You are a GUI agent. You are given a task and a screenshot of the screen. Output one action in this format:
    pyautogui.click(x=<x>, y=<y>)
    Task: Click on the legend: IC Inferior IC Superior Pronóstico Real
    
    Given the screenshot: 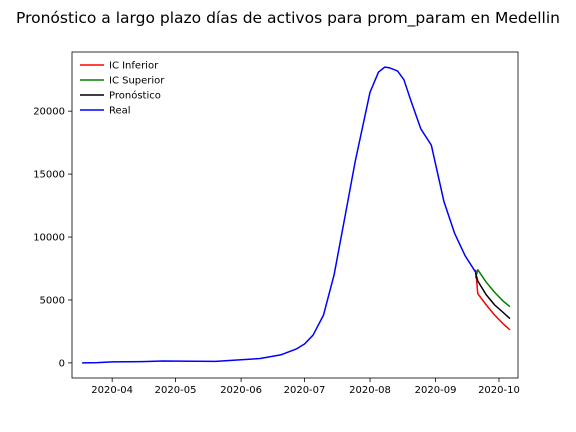 What is the action you would take?
    pyautogui.click(x=122, y=89)
    